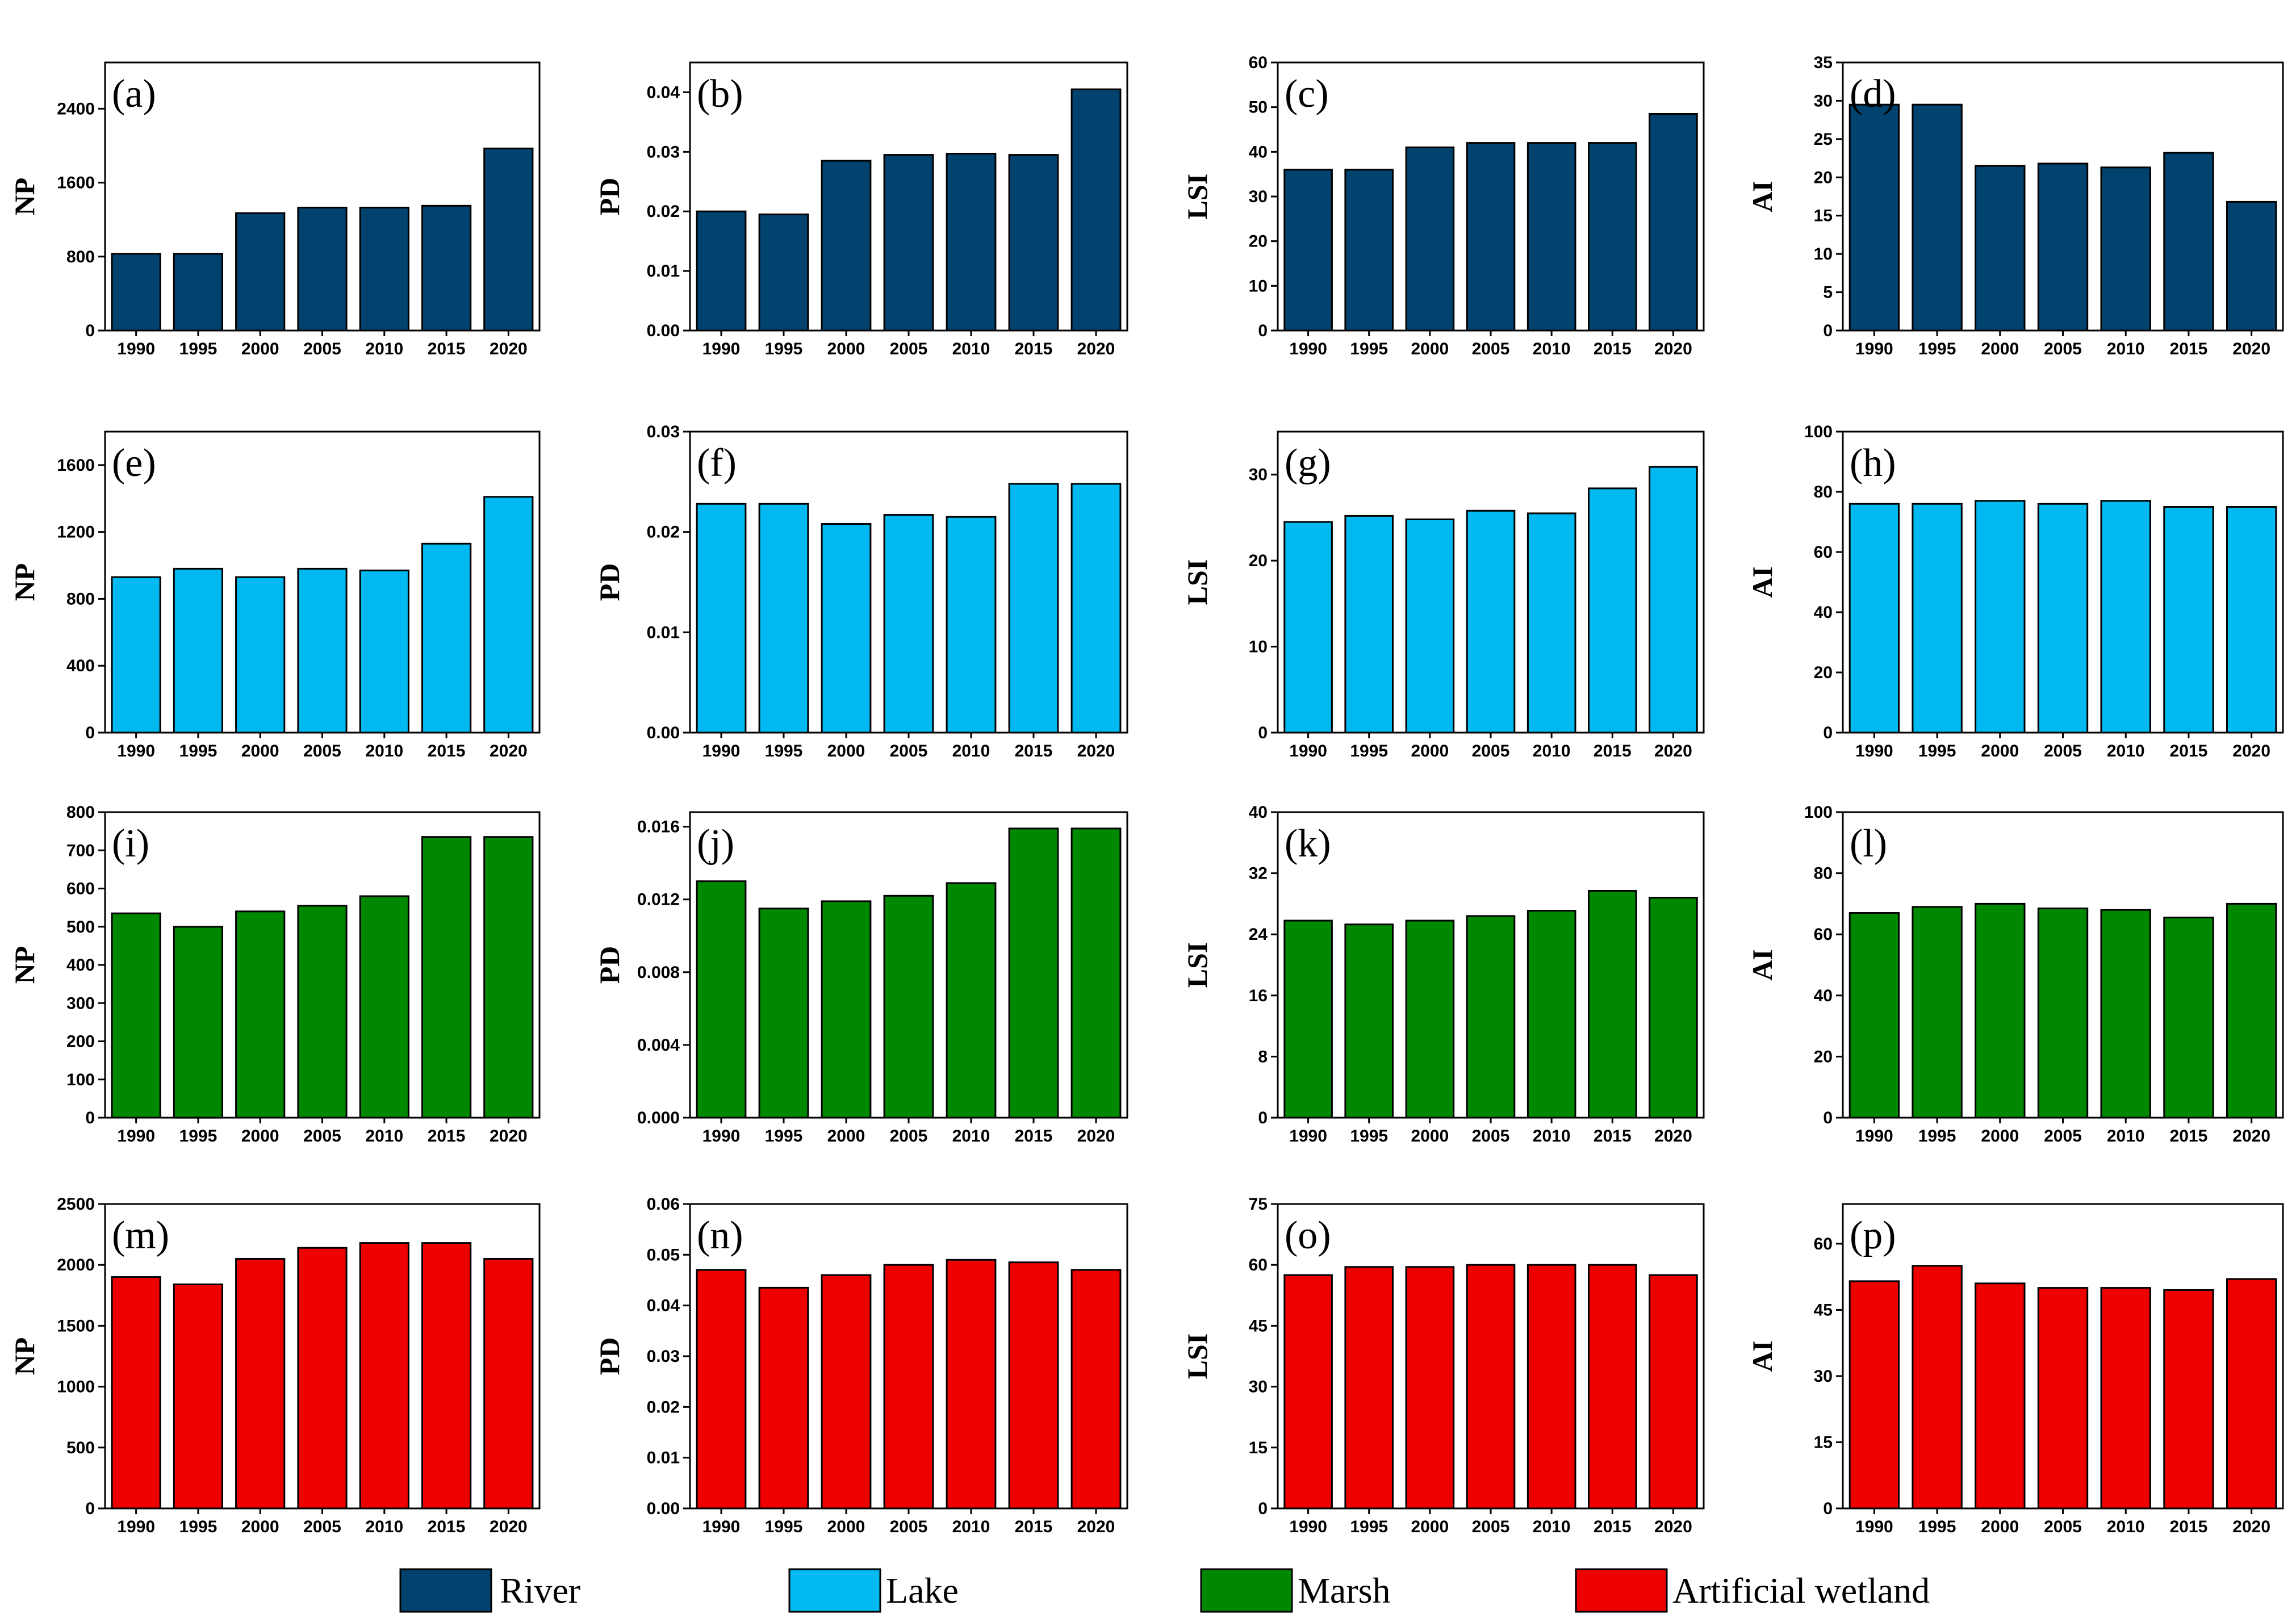 This screenshot has width=2296, height=1622. What do you see at coordinates (846, 1392) in the screenshot?
I see `bar-n-2000` at bounding box center [846, 1392].